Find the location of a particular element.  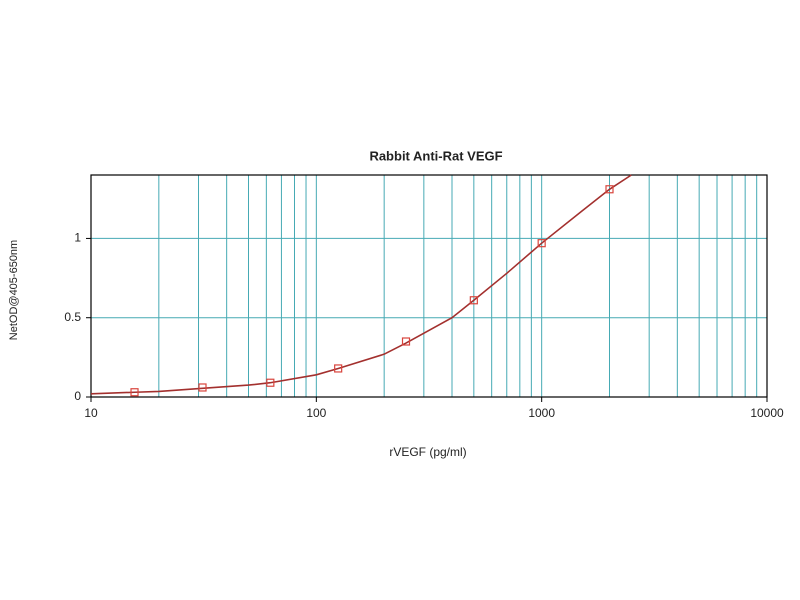

y-axis-label: NetOD@405-650nm is located at coordinates (14, 290).